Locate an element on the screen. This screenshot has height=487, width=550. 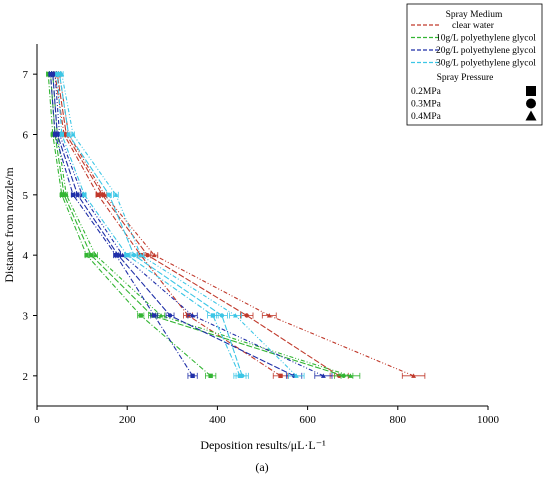
legend-pressure-items: 0.2MPa 0.3MPa 0.4MPa is located at coordinates (474, 104).